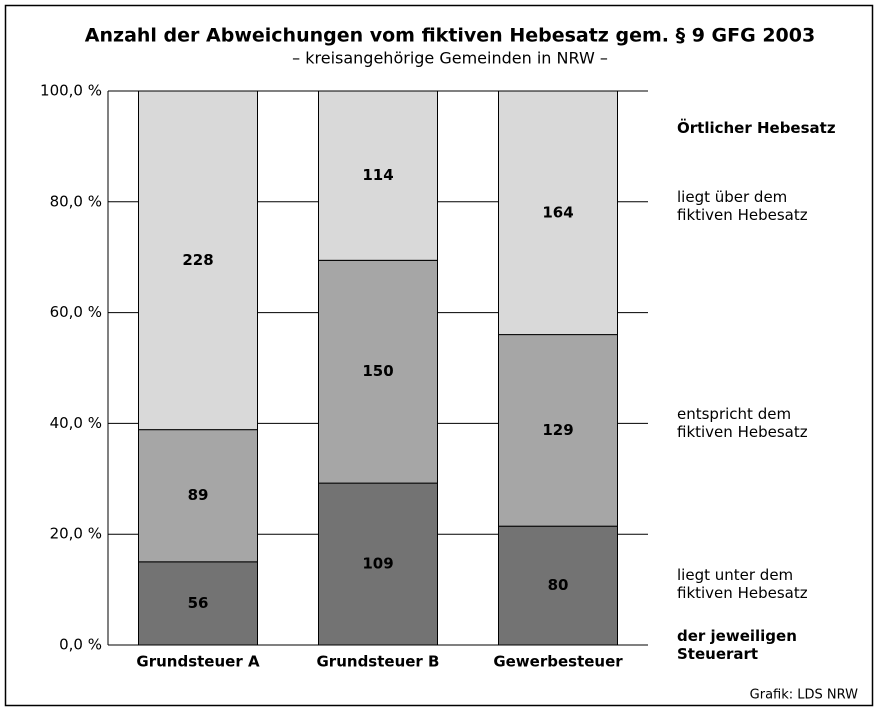  I want to click on chart-subtitle: – kreisangehörige Gemeinden in NRW –, so click(450, 58).